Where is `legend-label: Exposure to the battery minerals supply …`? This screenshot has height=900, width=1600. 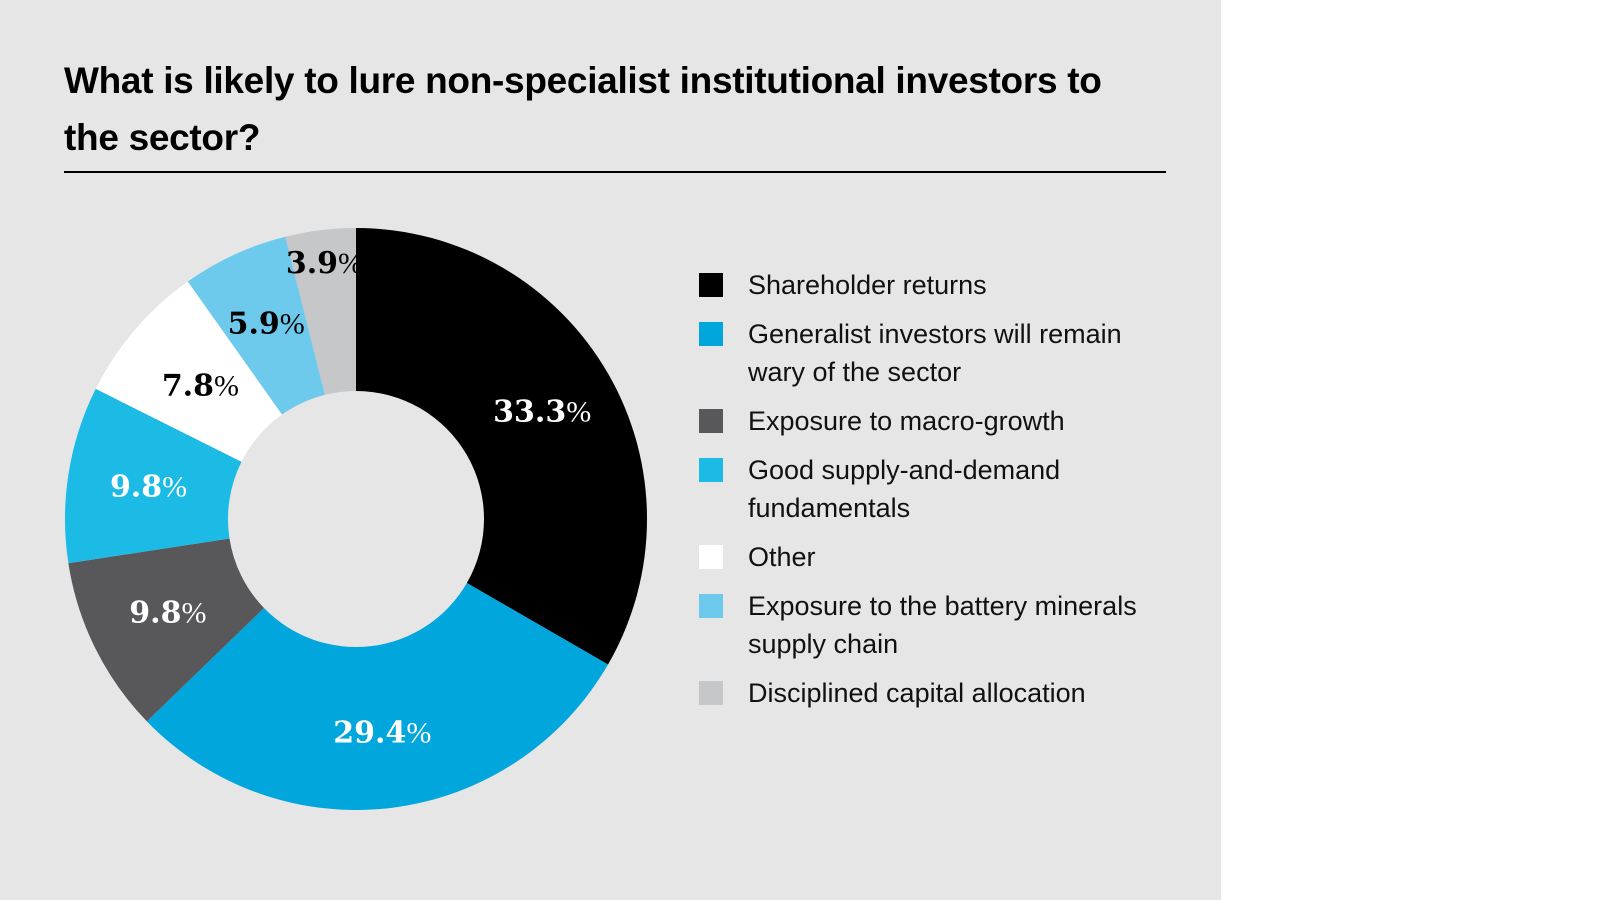 legend-label: Exposure to the battery minerals supply … is located at coordinates (942, 625).